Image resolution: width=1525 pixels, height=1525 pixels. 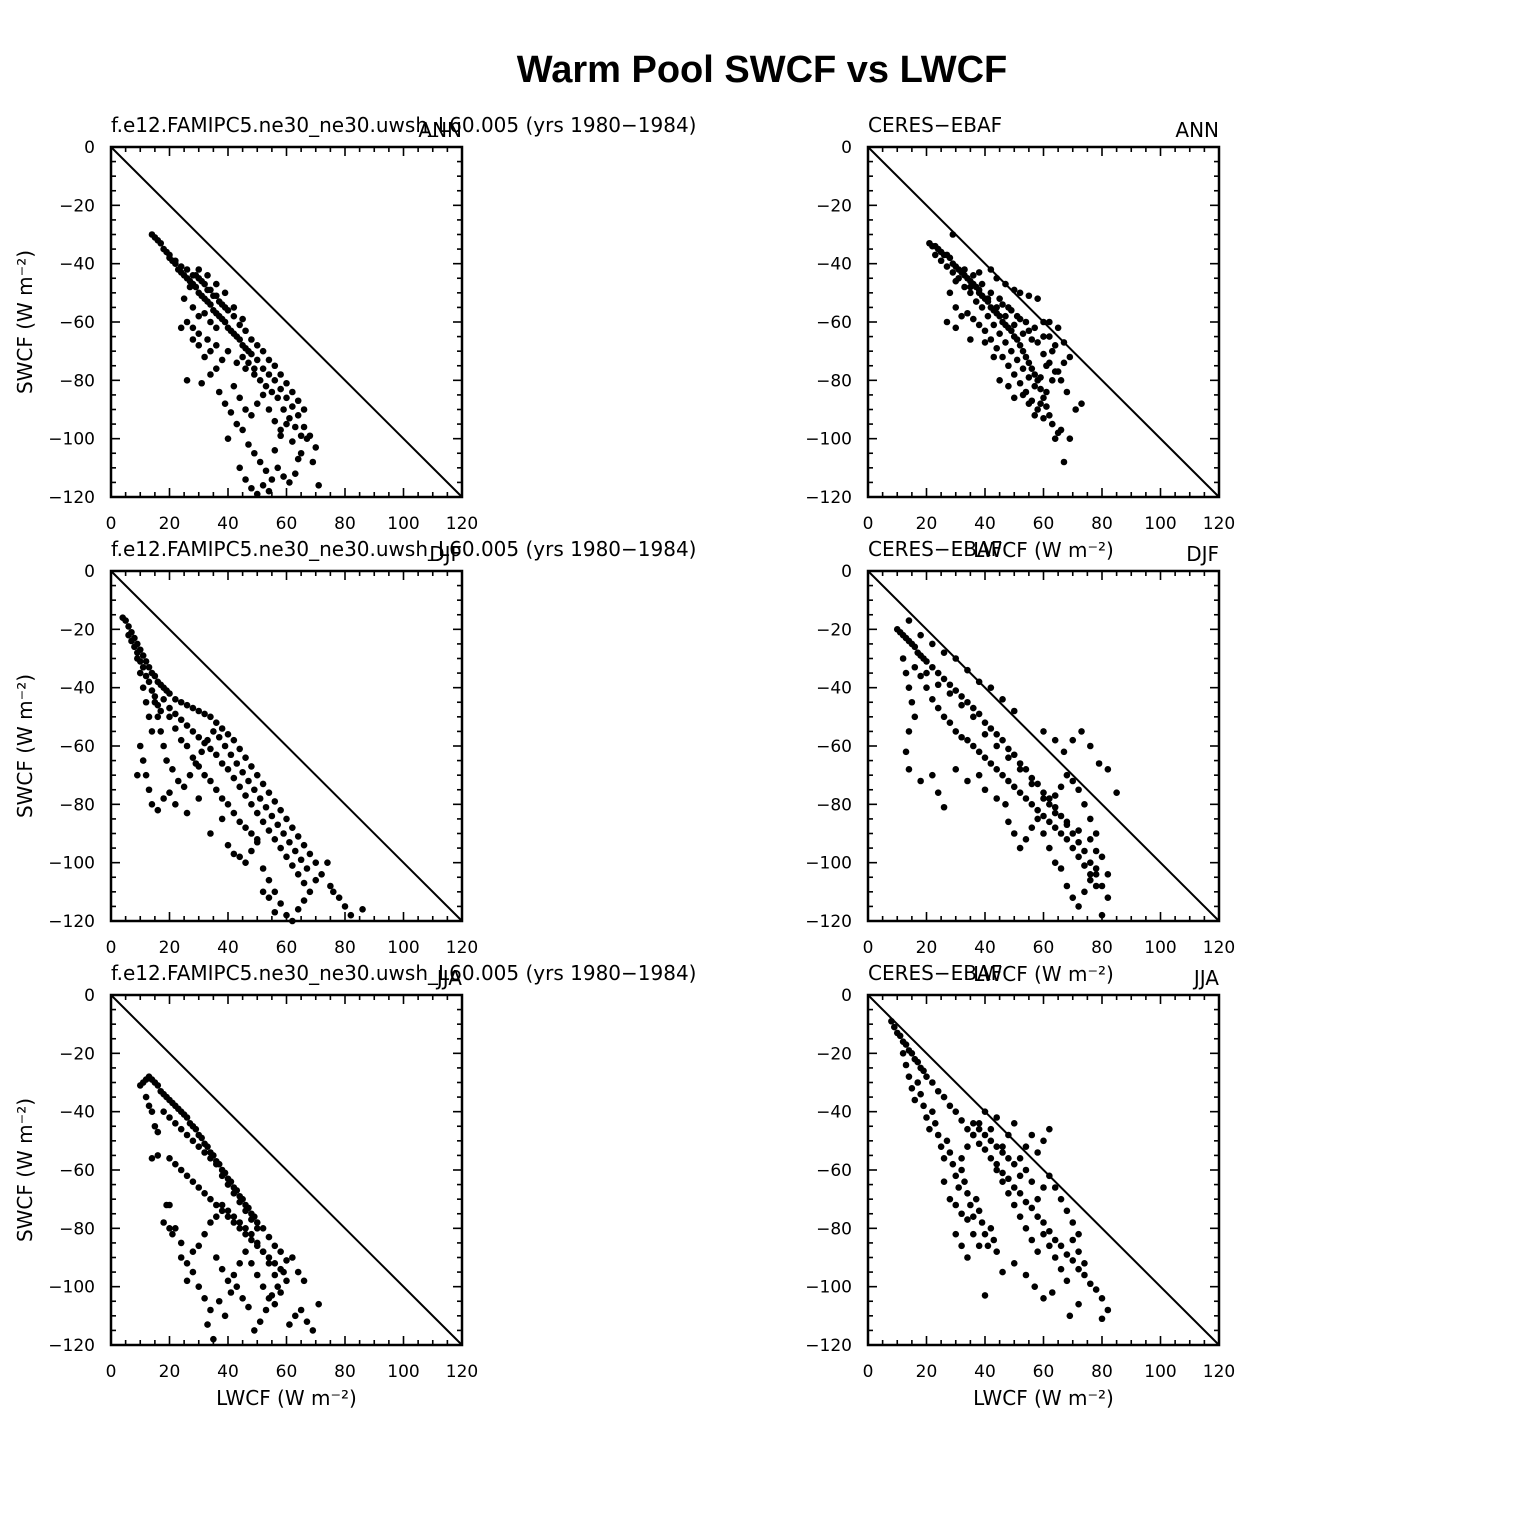 I want to click on data-points, so click(x=1005, y=348).